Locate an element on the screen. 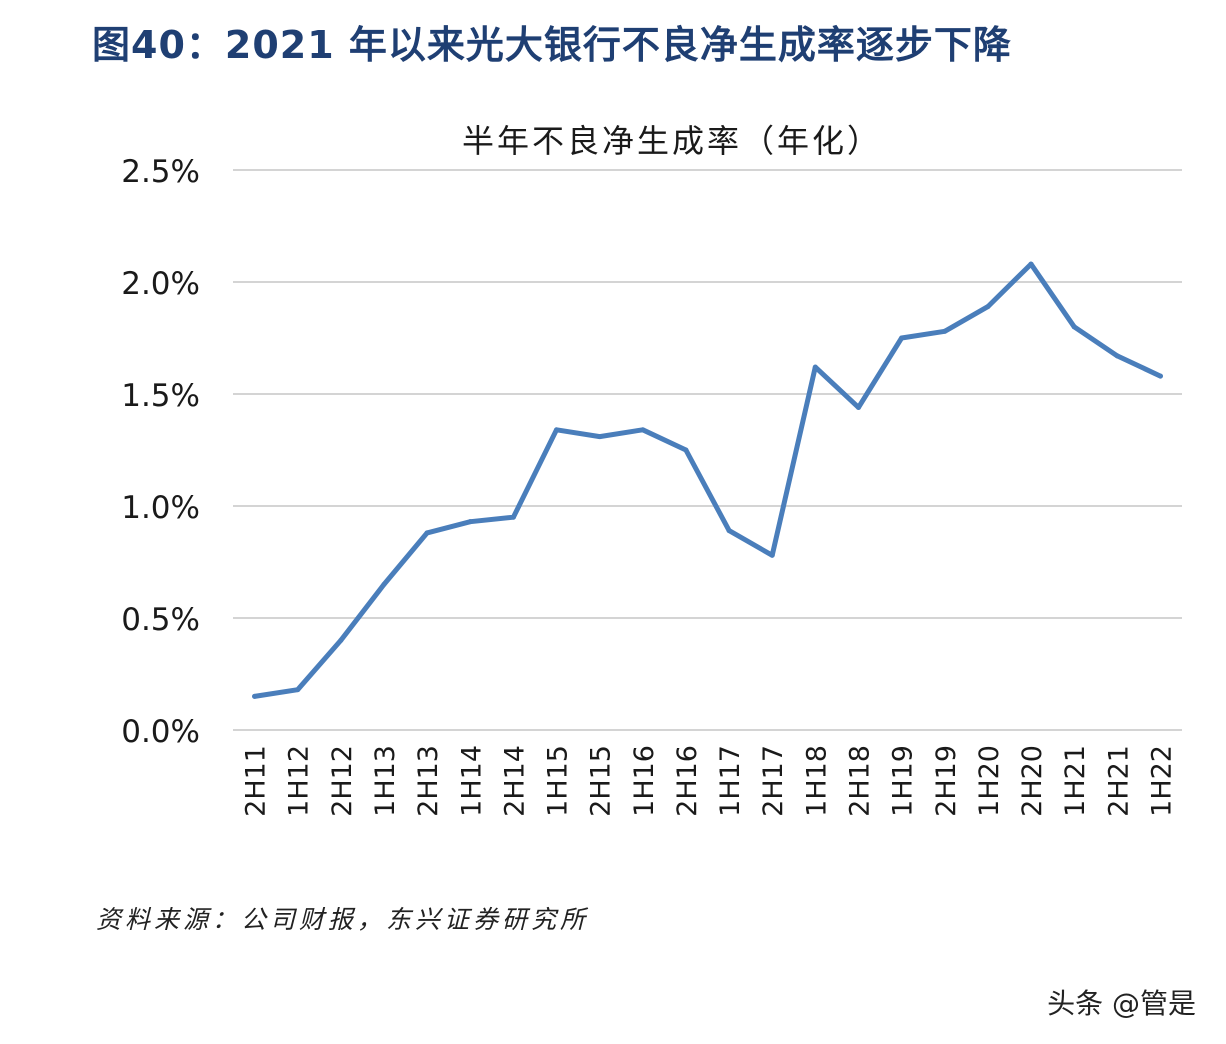  x-tick-label: 2H11 is located at coordinates (256, 781).